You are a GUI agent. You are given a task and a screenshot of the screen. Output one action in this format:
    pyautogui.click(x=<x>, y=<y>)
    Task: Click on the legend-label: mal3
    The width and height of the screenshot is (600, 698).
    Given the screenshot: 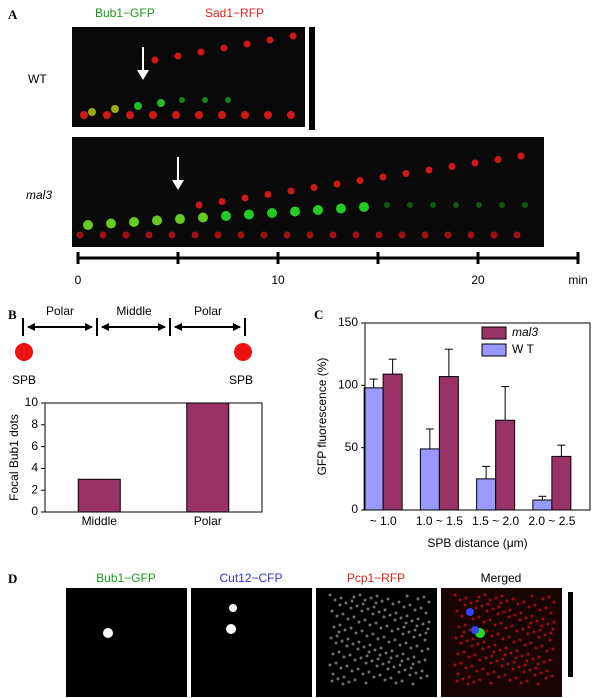 What is the action you would take?
    pyautogui.click(x=525, y=332)
    